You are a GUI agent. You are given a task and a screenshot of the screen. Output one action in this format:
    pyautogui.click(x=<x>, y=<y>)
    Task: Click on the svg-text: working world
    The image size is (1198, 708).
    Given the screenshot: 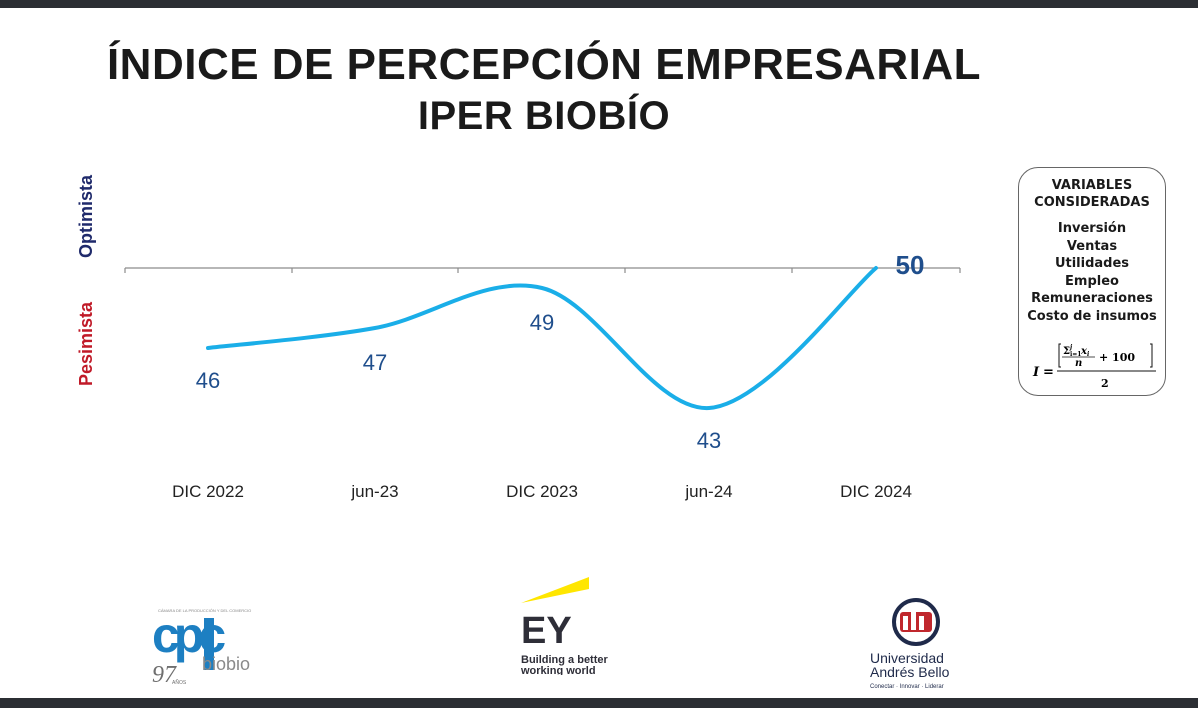 What is the action you would take?
    pyautogui.click(x=558, y=670)
    